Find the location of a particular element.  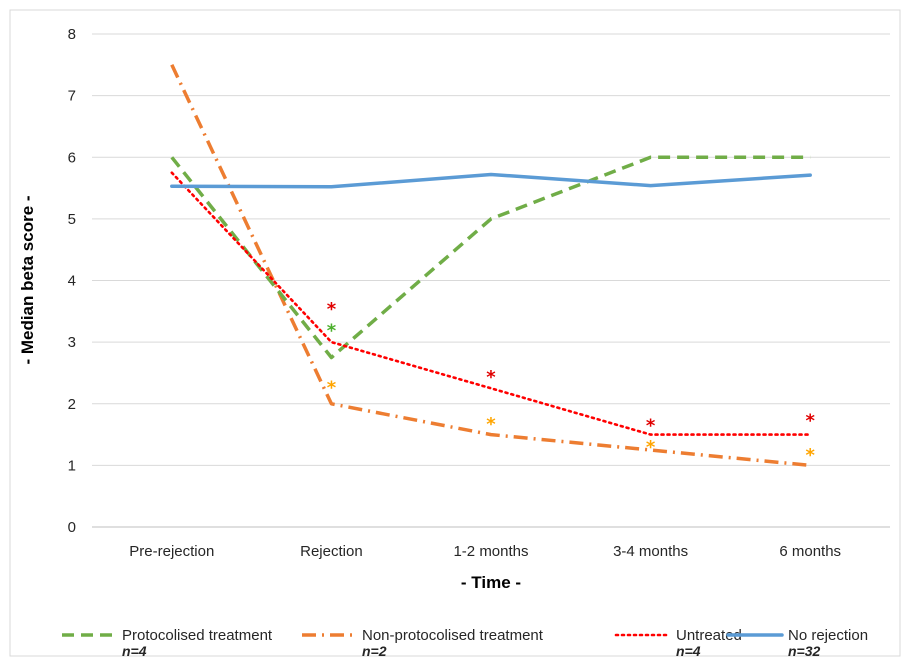

y-tick-label: 8 is located at coordinates (72, 34).